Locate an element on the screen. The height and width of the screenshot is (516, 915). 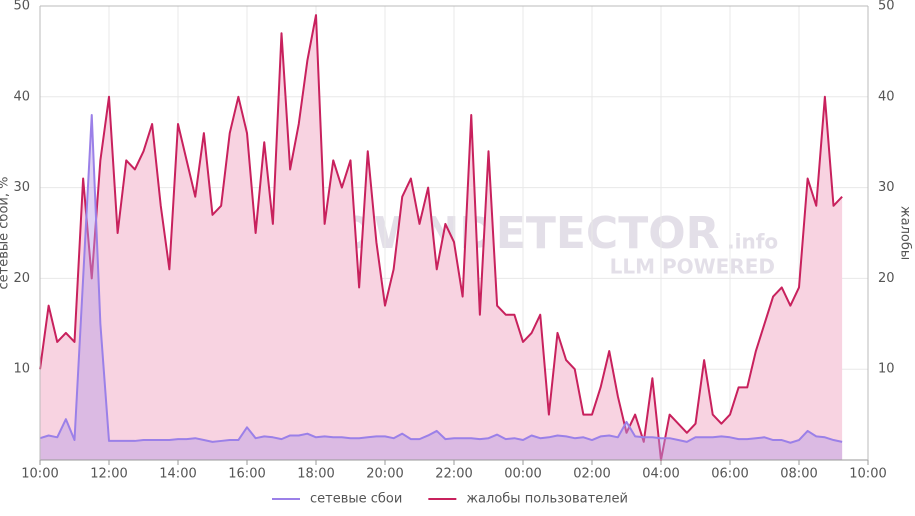
x-tick-label: 06:00 is located at coordinates (729, 474).